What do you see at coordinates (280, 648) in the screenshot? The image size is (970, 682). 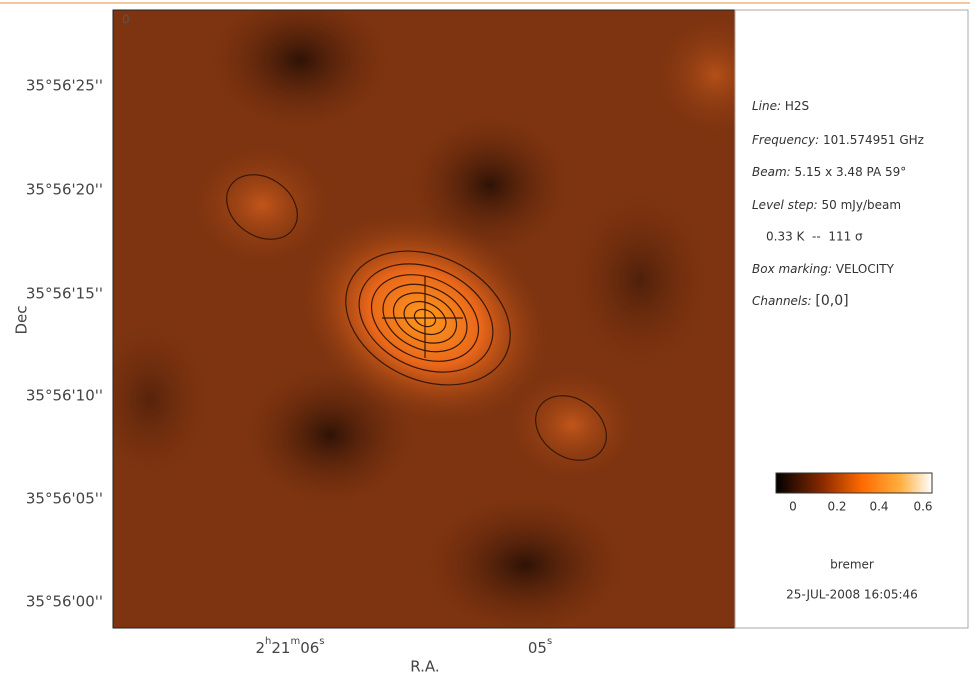 I see `tick-part: 21` at bounding box center [280, 648].